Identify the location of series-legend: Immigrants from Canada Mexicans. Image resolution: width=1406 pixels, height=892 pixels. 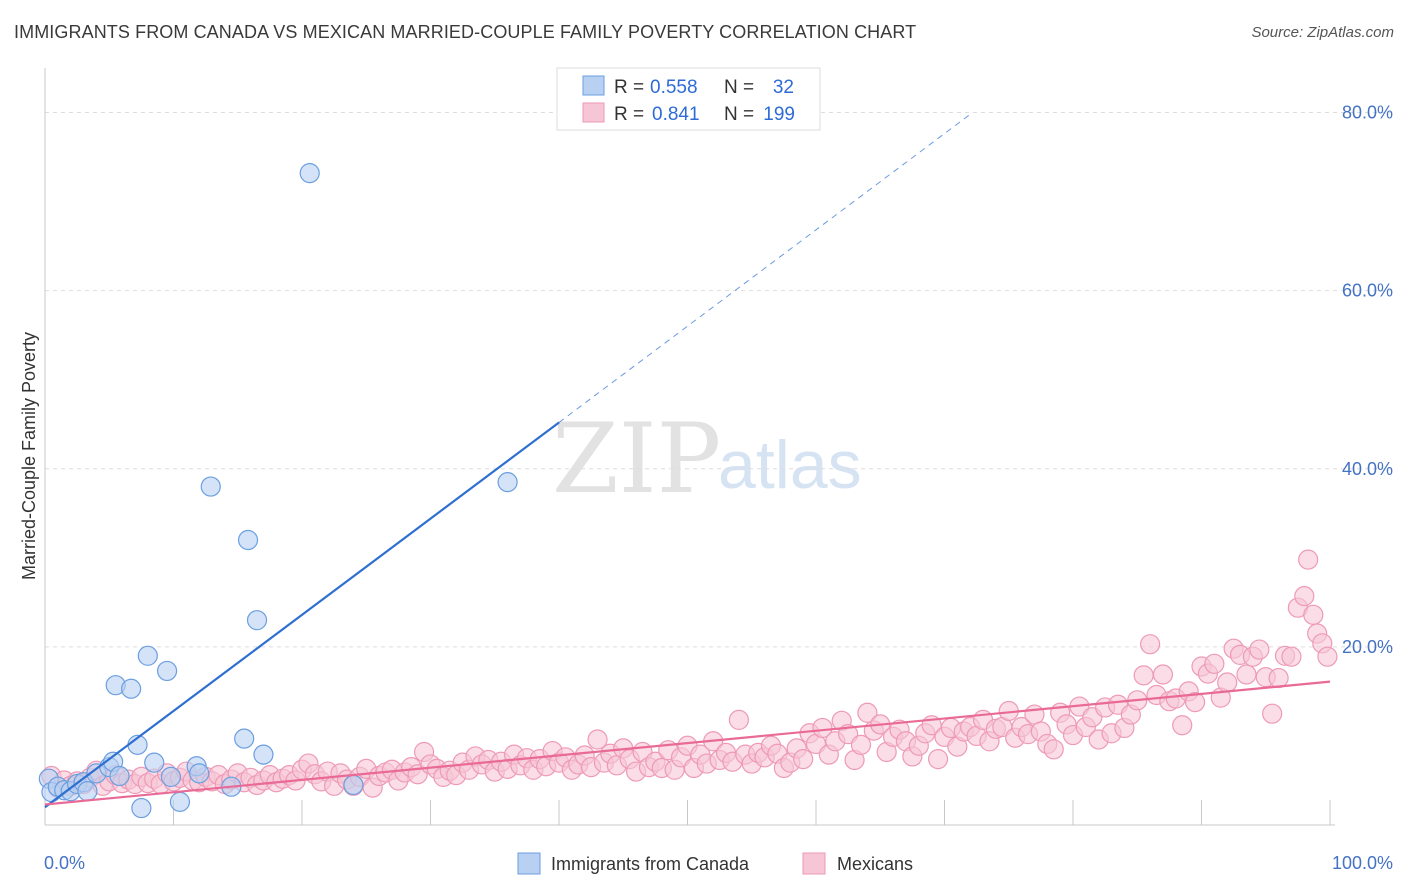
(715, 863).